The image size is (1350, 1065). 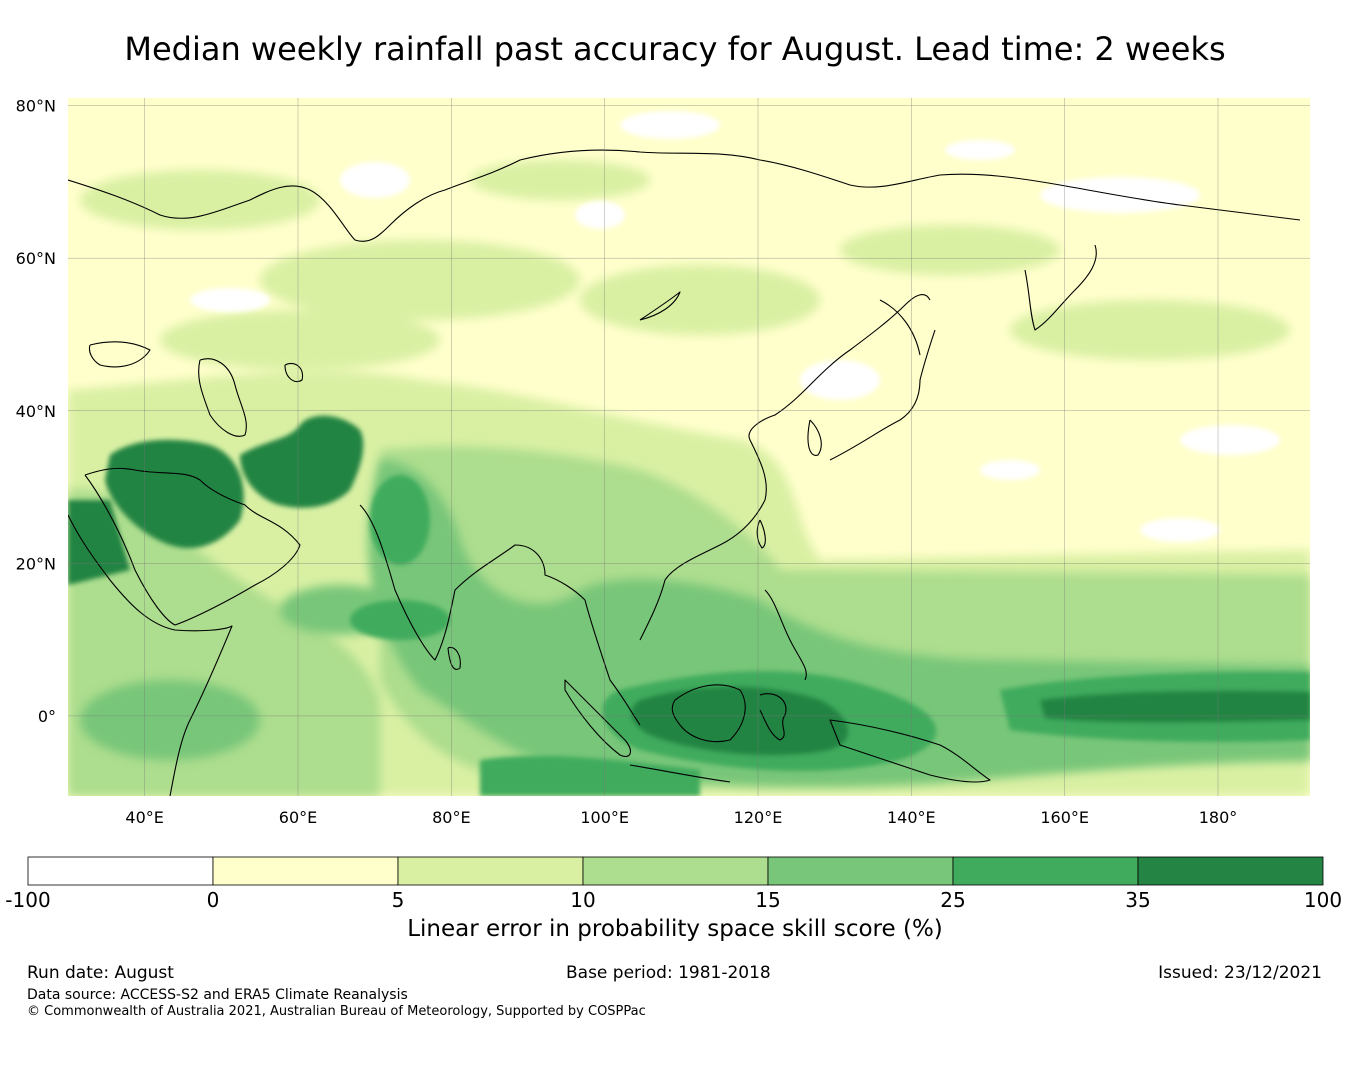 What do you see at coordinates (785, 635) in the screenshot?
I see `coast-philippines` at bounding box center [785, 635].